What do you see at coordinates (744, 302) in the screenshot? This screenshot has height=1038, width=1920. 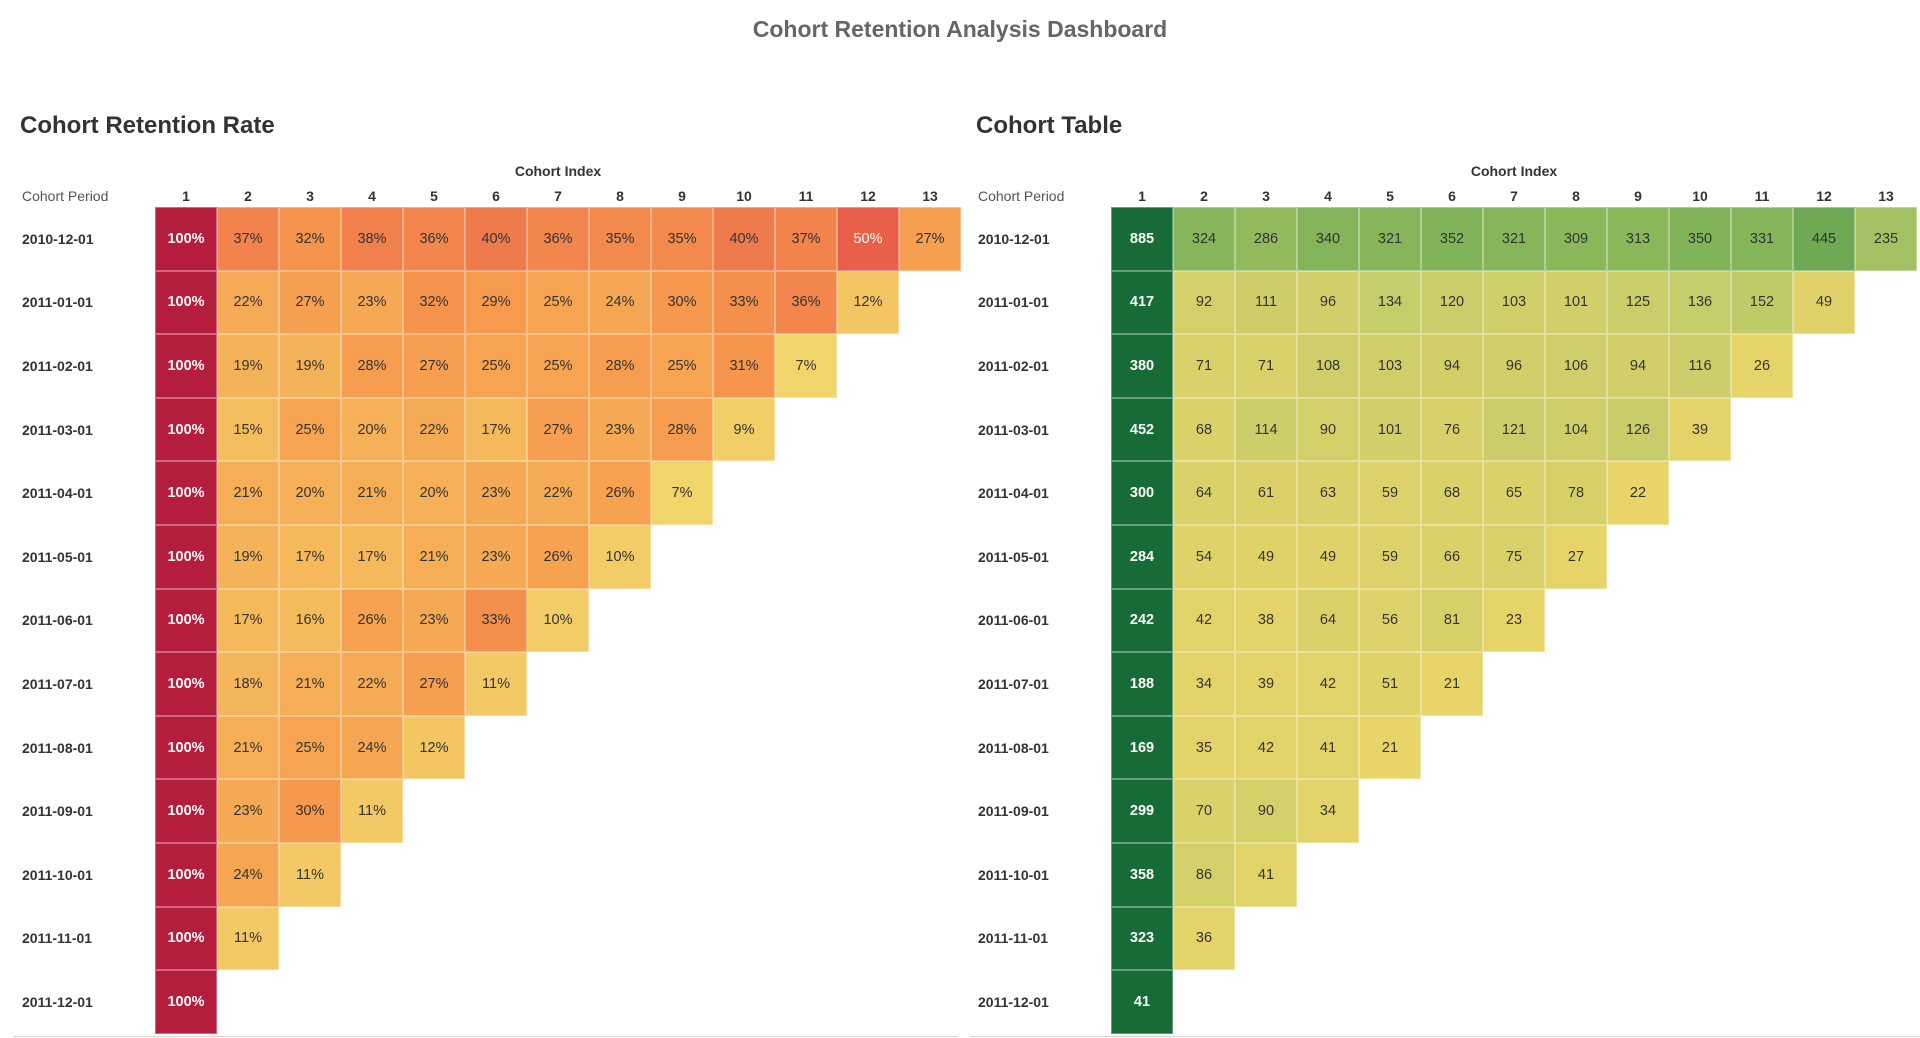 I see `heatmap-cell: 33%` at bounding box center [744, 302].